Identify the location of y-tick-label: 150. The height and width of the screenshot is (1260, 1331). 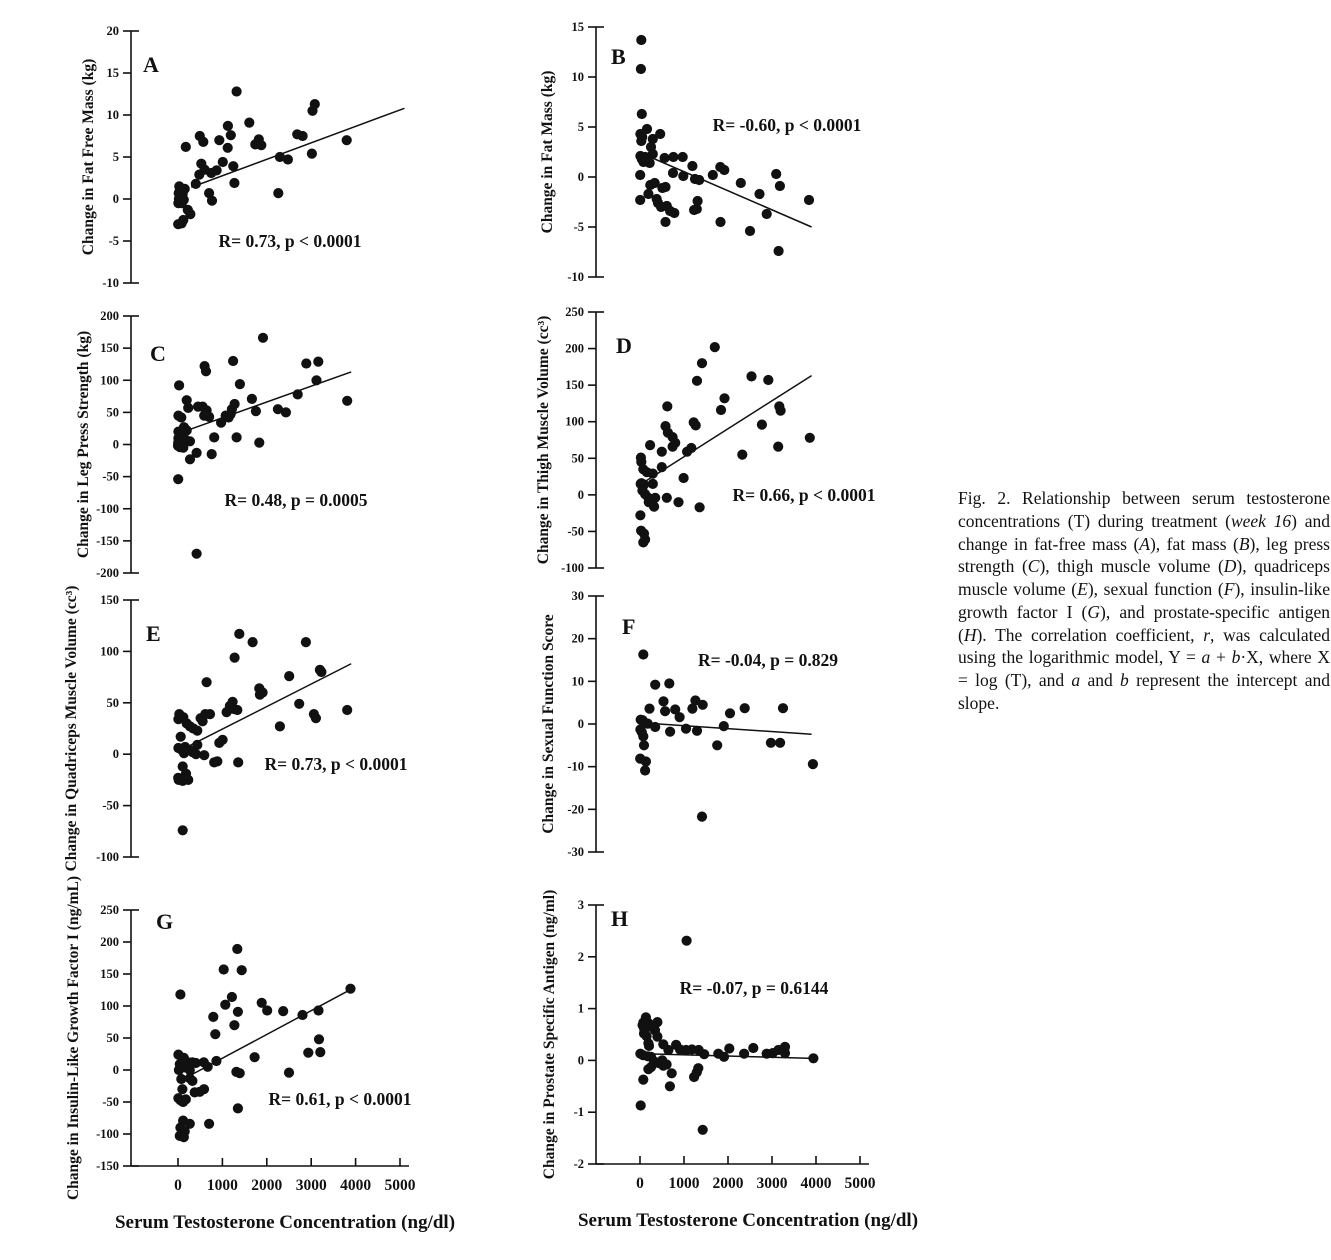
(574, 385).